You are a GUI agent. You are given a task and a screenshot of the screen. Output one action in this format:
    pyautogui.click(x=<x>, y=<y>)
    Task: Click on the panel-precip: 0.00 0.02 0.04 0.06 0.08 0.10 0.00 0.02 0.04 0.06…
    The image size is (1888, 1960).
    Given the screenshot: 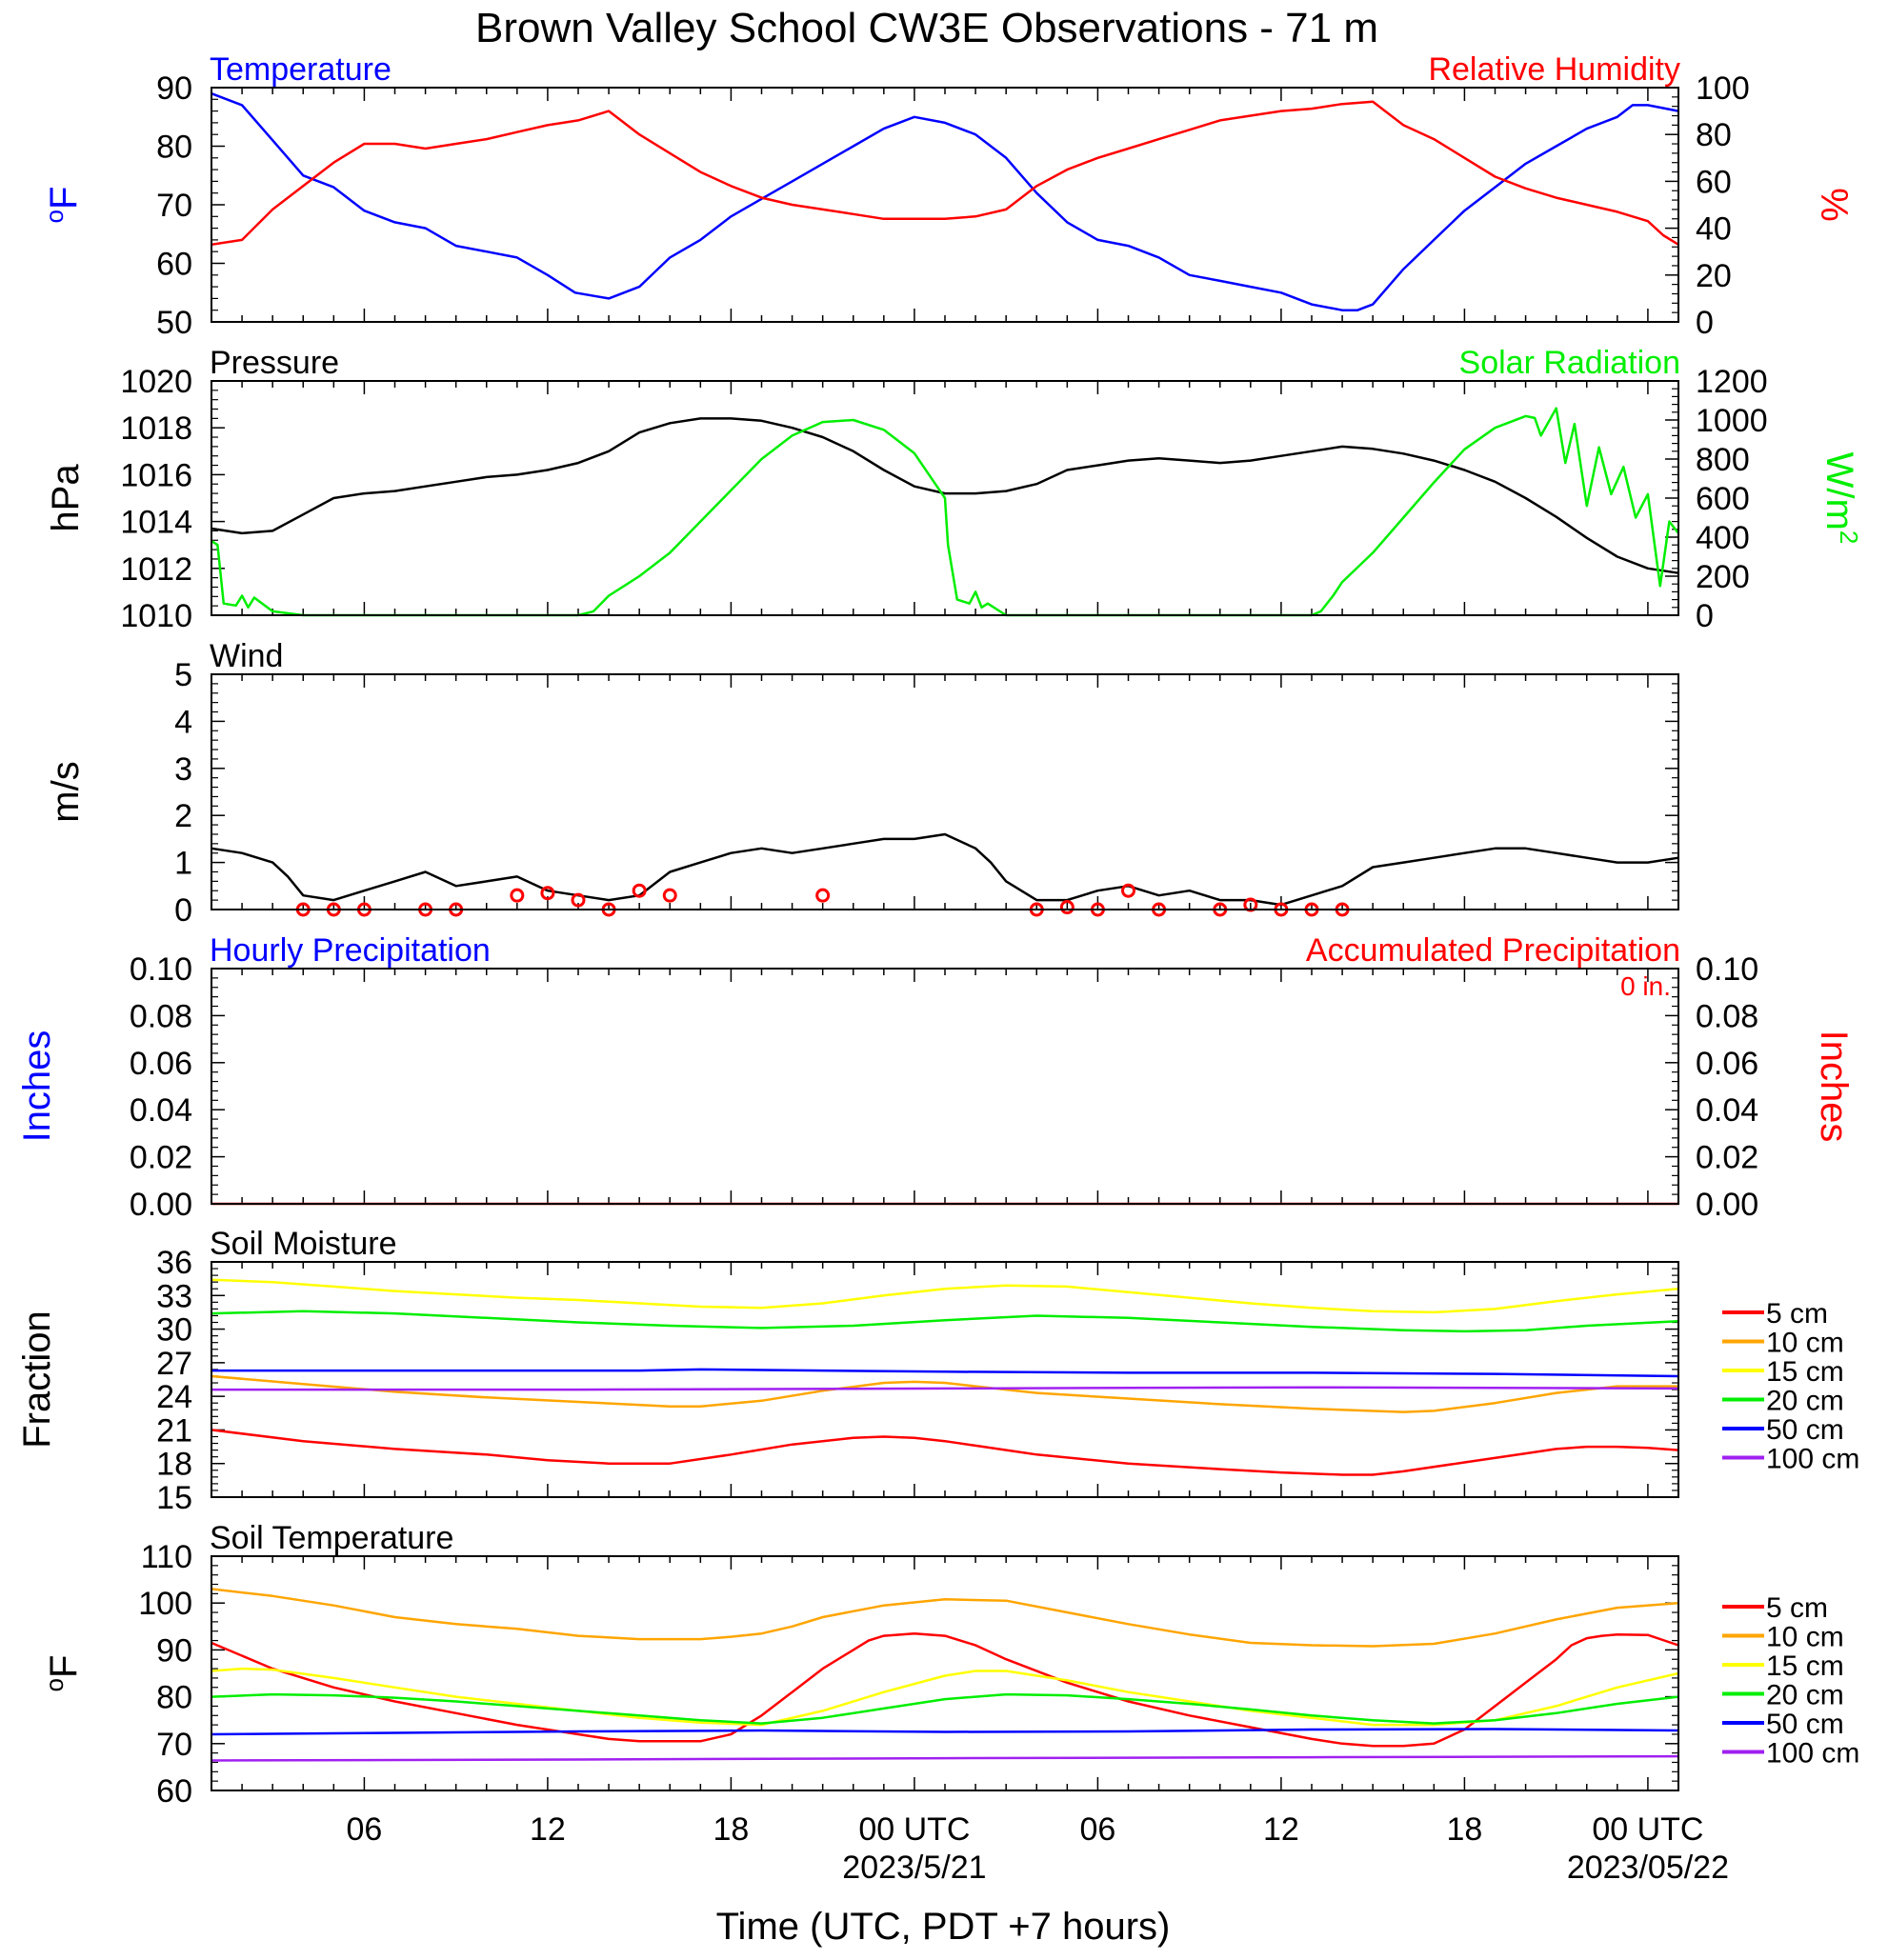 What is the action you would take?
    pyautogui.click(x=935, y=1077)
    